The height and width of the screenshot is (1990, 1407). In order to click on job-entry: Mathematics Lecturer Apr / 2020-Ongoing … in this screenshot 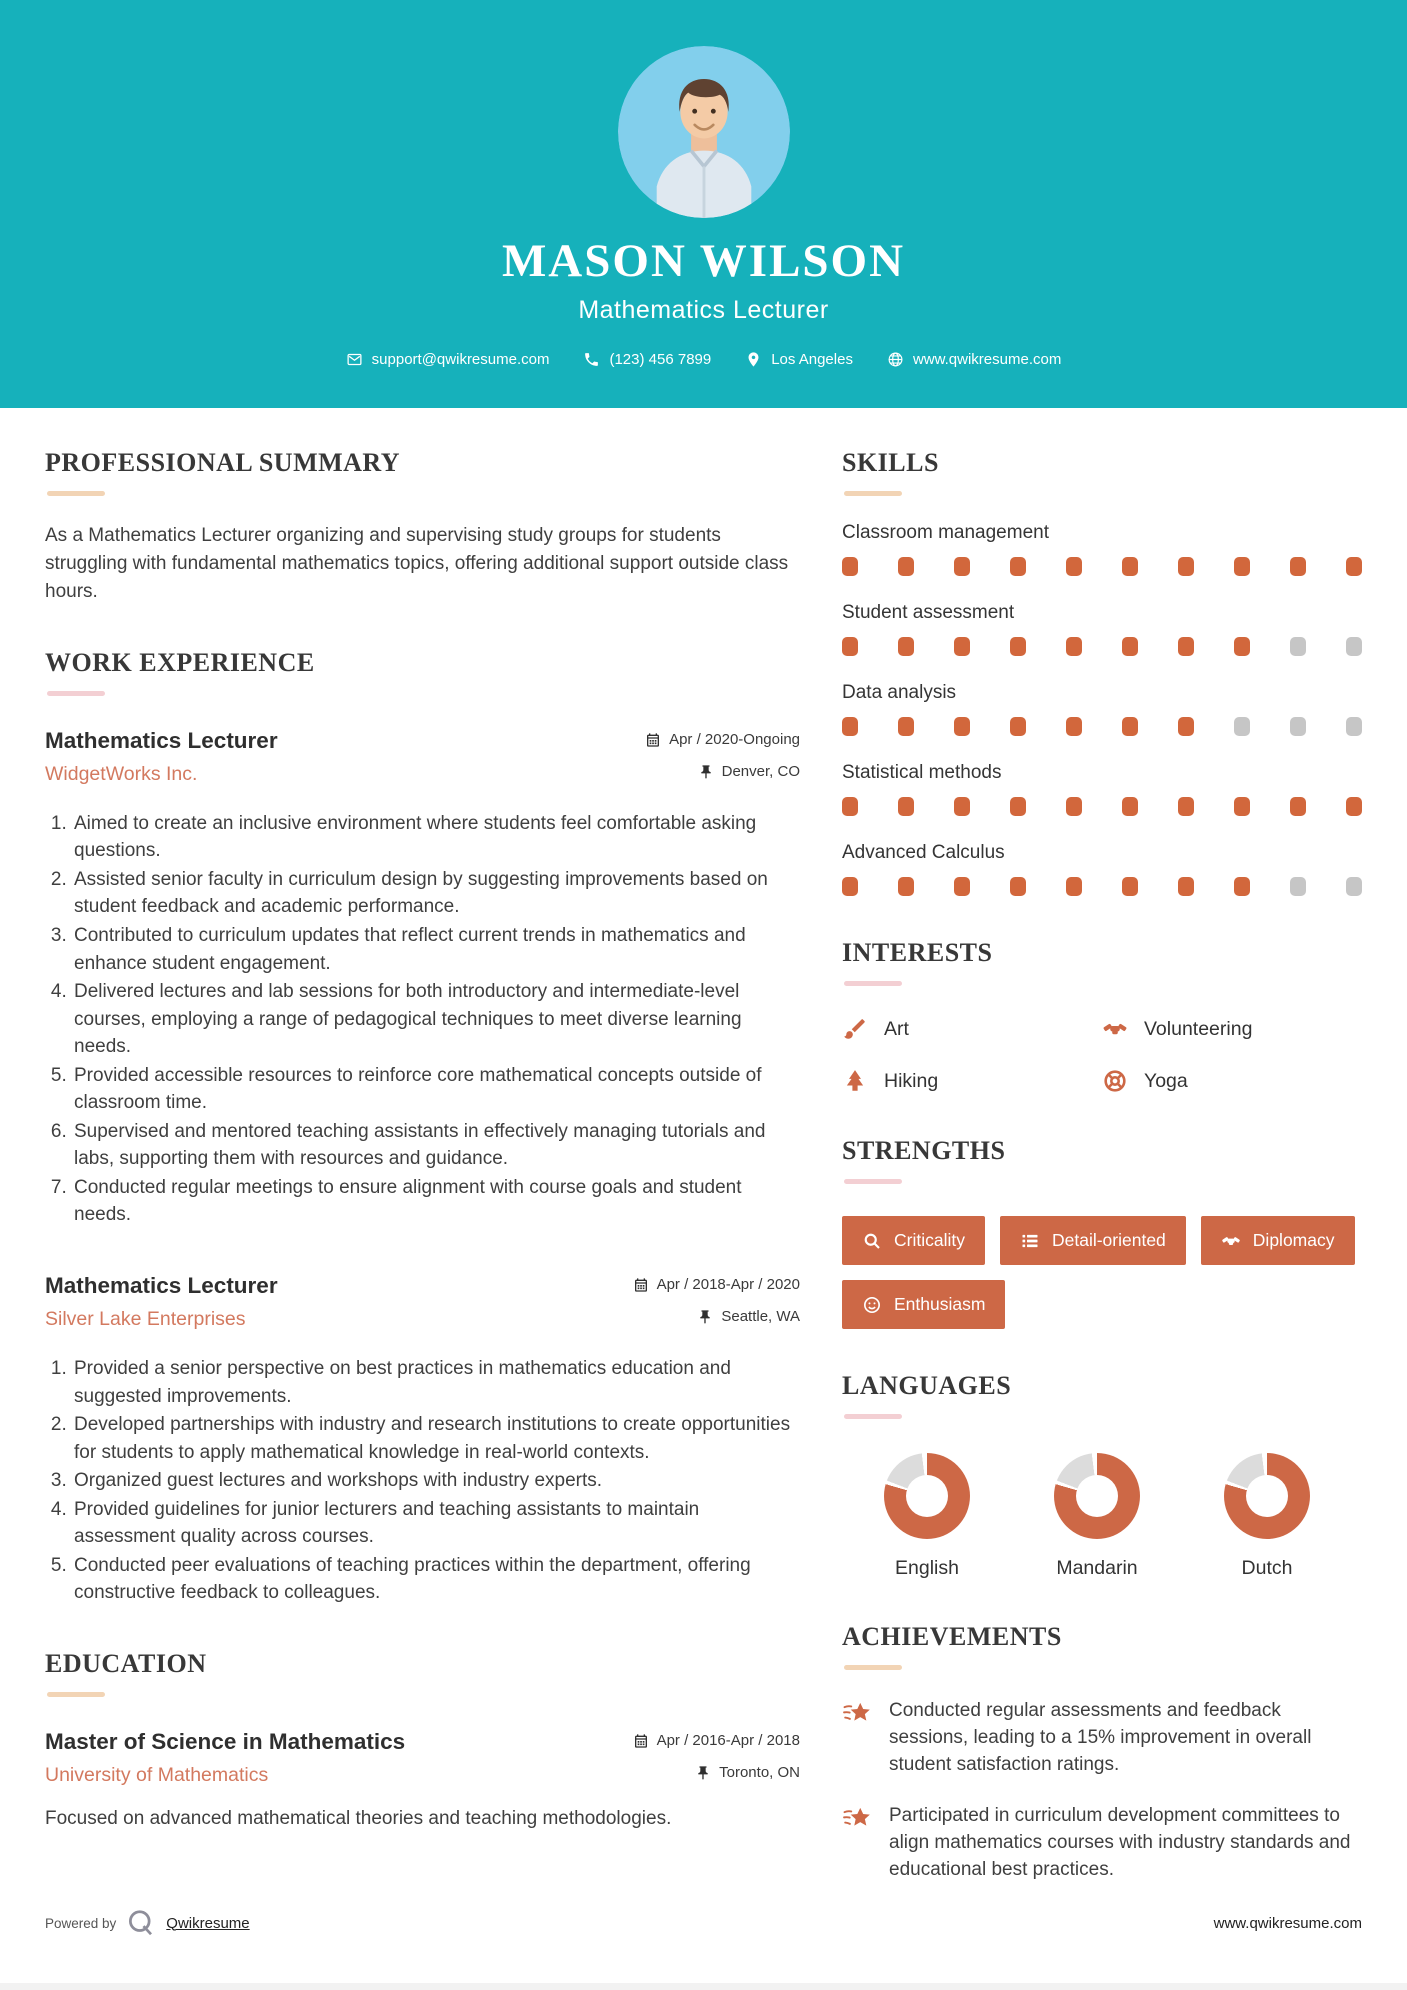, I will do `click(422, 978)`.